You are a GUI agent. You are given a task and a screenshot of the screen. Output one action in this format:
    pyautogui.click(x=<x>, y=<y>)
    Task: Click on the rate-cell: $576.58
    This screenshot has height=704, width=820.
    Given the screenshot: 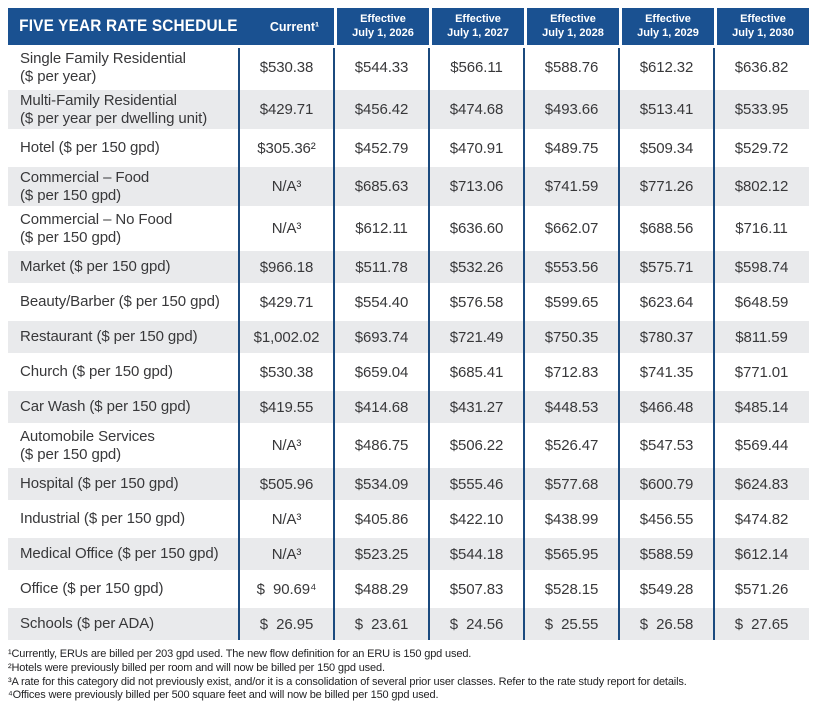 What is the action you would take?
    pyautogui.click(x=476, y=302)
    